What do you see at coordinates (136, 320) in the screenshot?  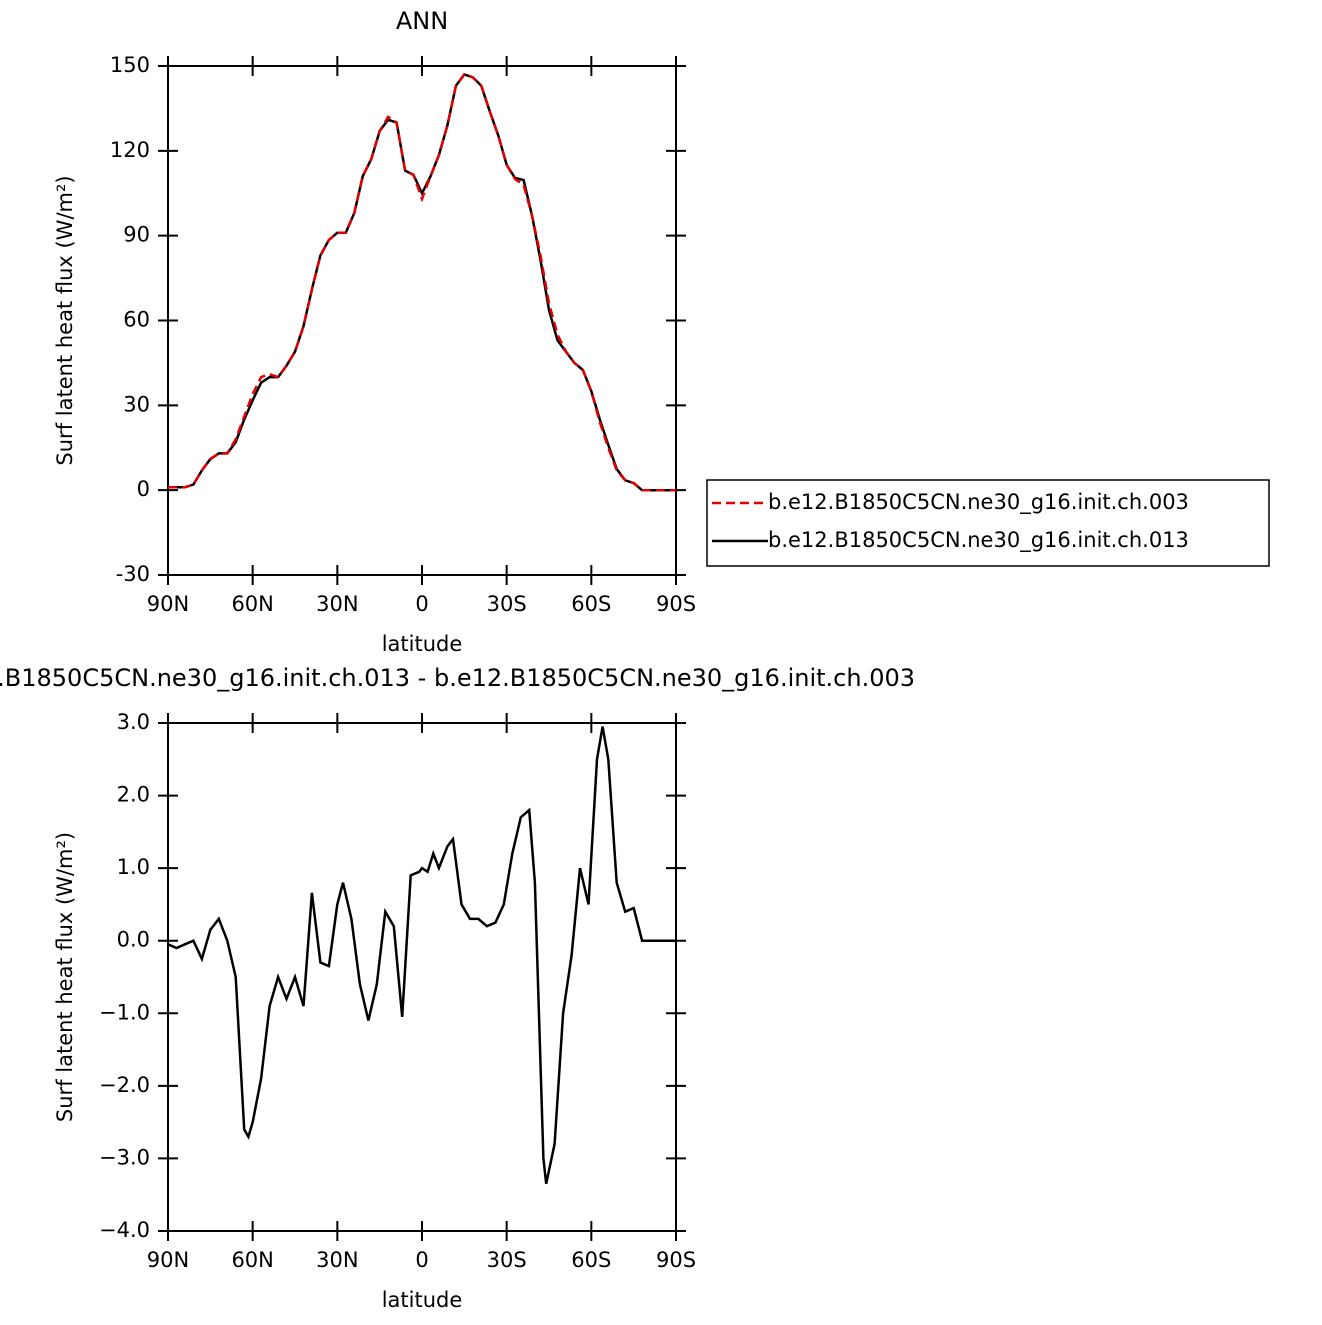 I see `y-tick-label: 60` at bounding box center [136, 320].